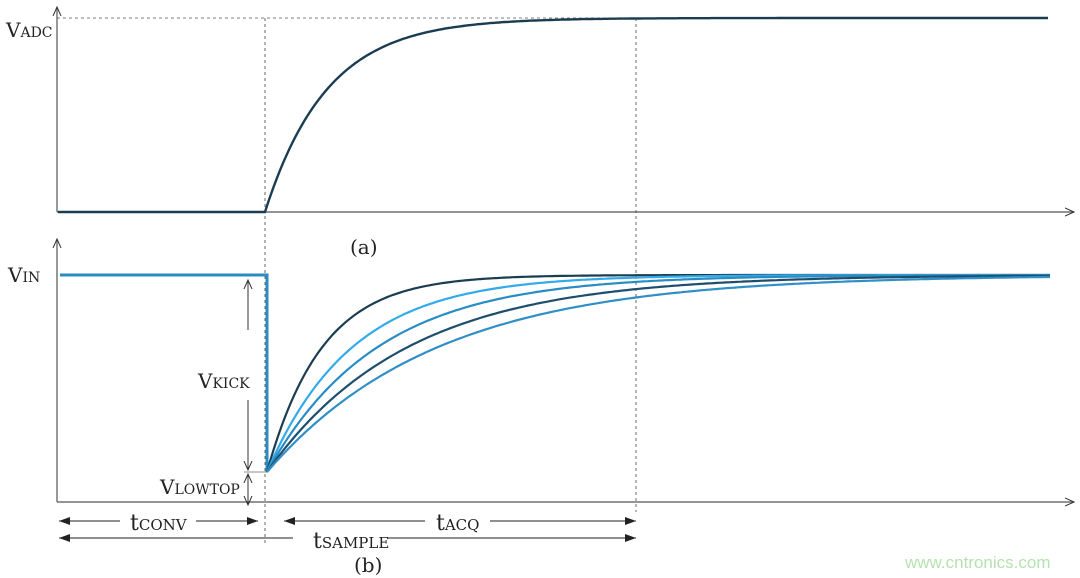 The width and height of the screenshot is (1080, 578). I want to click on tconv-label: tCONV, so click(159, 523).